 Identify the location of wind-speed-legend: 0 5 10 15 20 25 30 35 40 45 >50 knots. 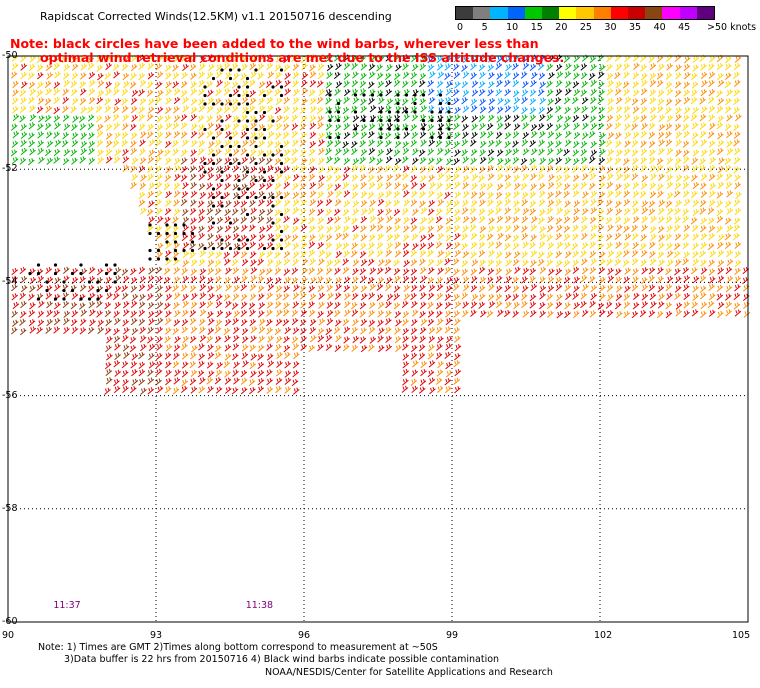
(607, 20).